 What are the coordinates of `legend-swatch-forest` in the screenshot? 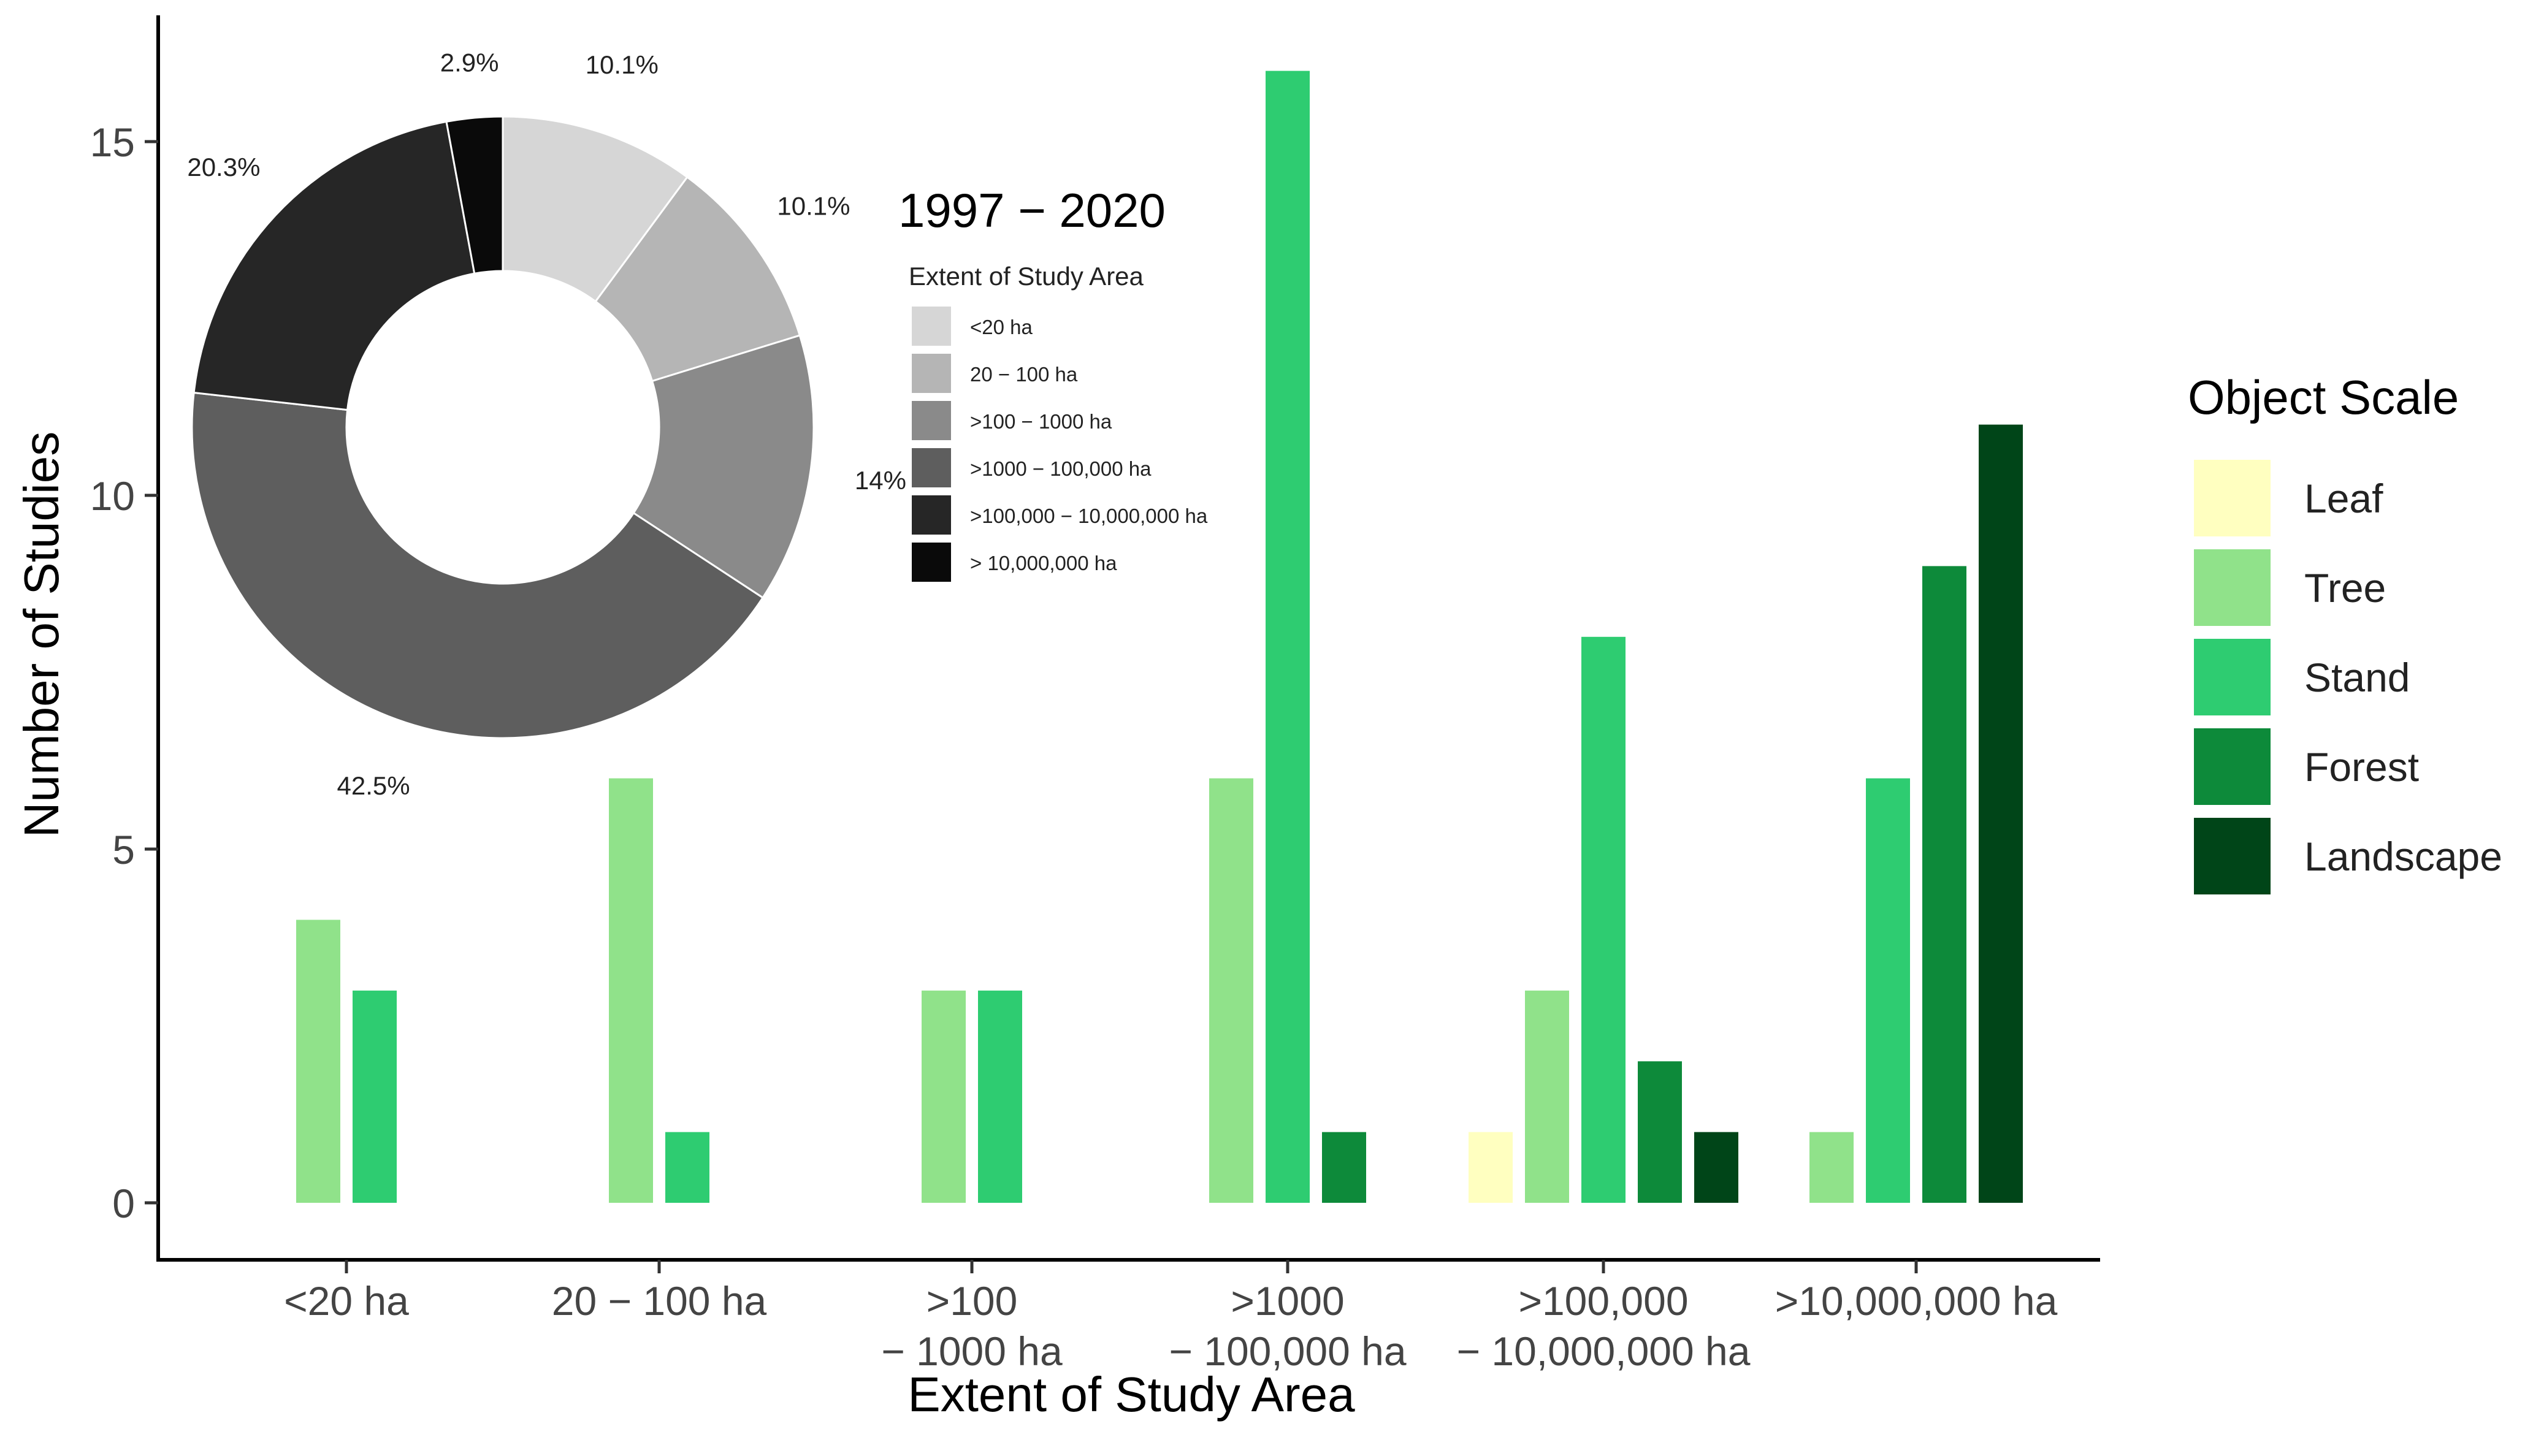 It's located at (2232, 766).